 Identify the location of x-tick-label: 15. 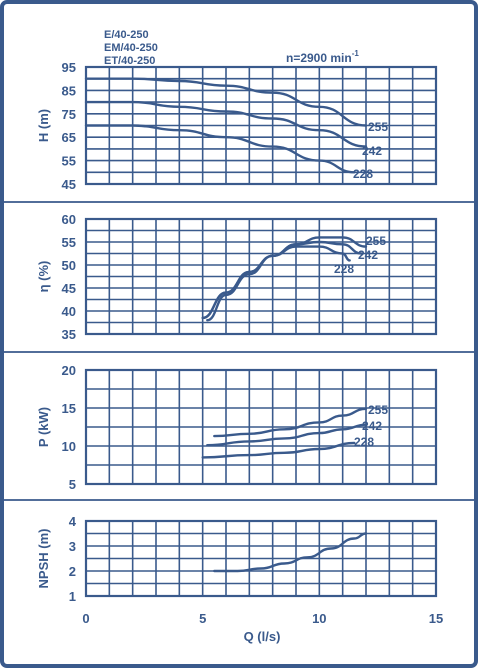
(436, 618).